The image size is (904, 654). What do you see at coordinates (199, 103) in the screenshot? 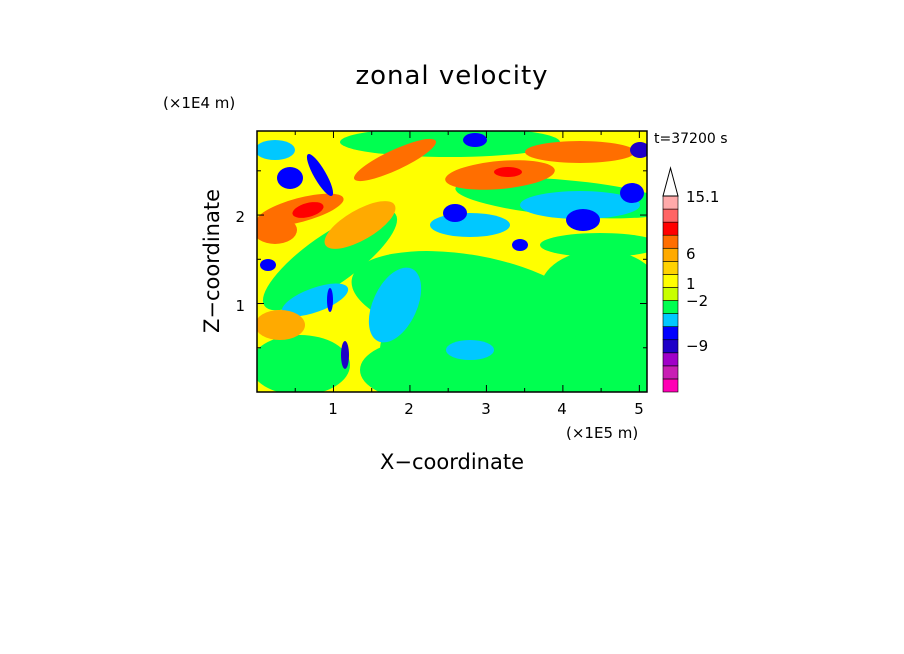
I see `y-scale-label: (×1E4 m)` at bounding box center [199, 103].